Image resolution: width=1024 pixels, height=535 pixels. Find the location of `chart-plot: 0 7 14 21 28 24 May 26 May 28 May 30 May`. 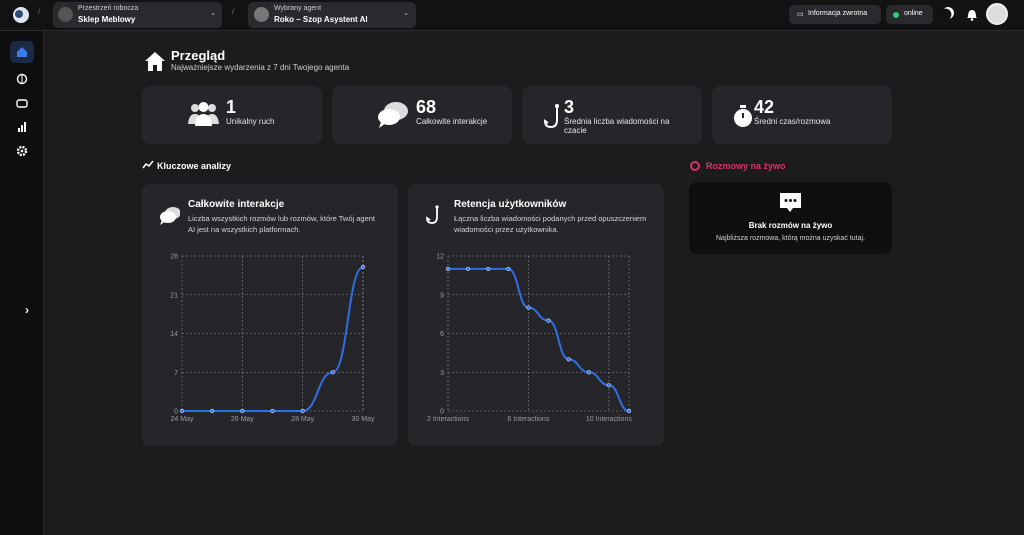

chart-plot: 0 7 14 21 28 24 May 26 May 28 May 30 May is located at coordinates (272, 339).